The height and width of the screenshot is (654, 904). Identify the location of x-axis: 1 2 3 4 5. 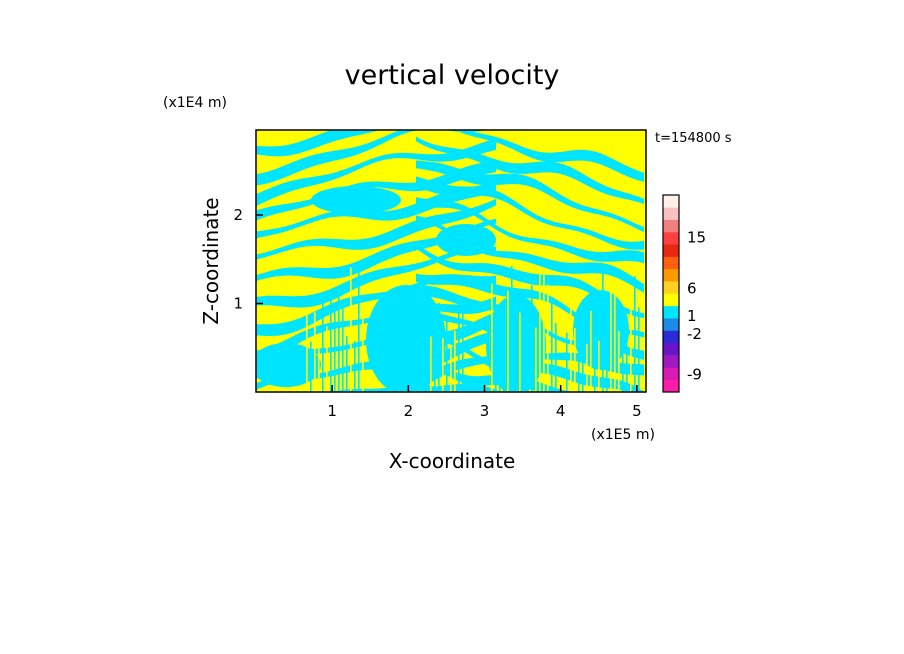
(484, 402).